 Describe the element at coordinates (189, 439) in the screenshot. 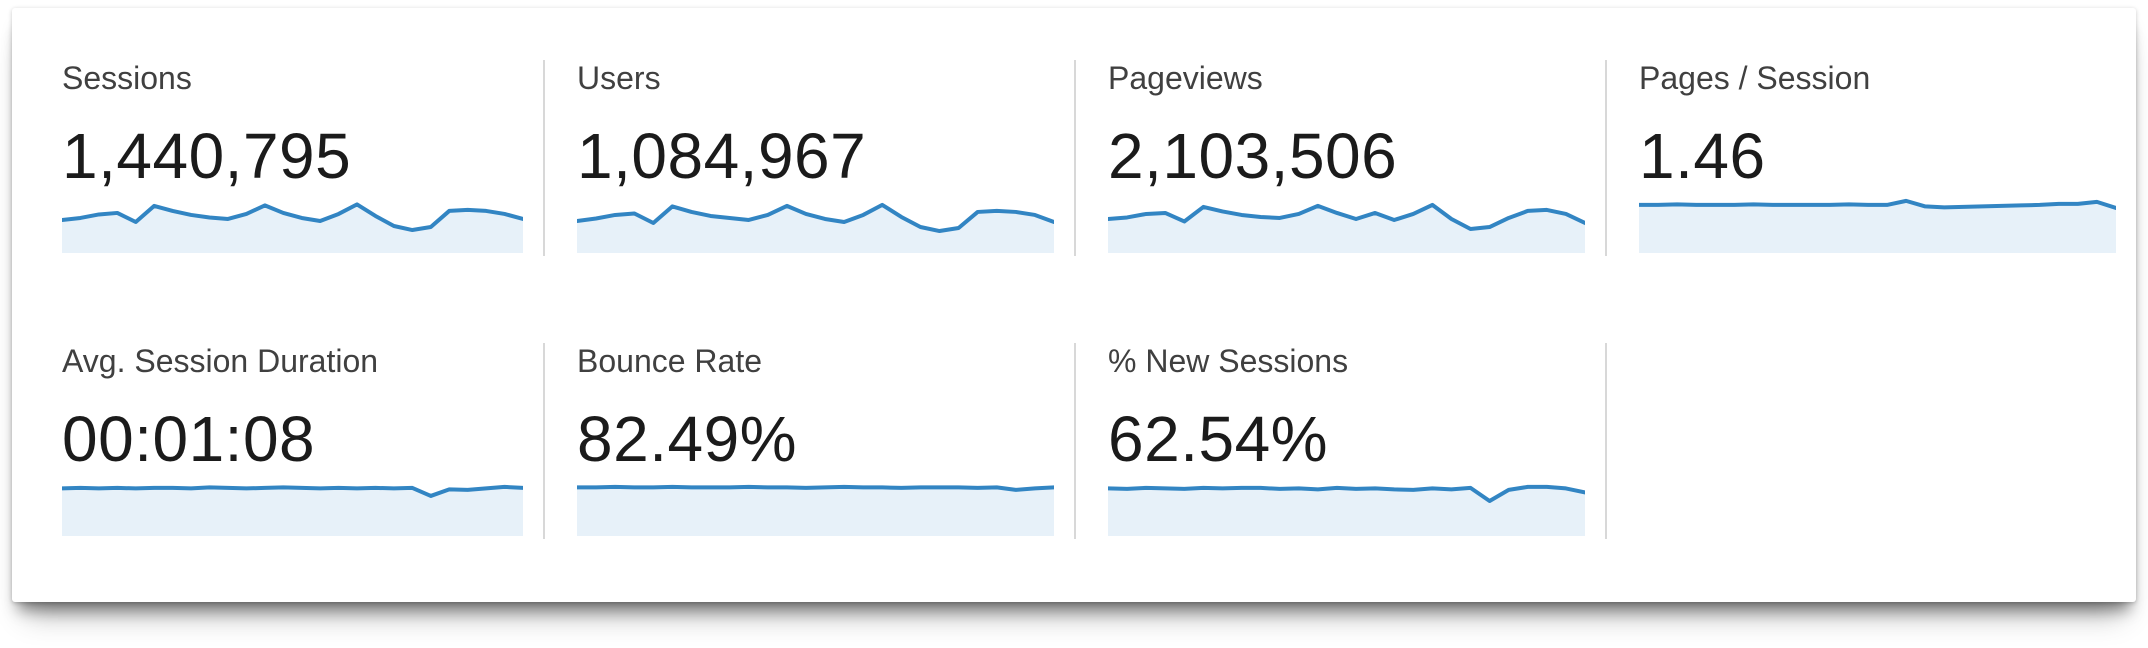

I see `metric-value: 00:01:08` at that location.